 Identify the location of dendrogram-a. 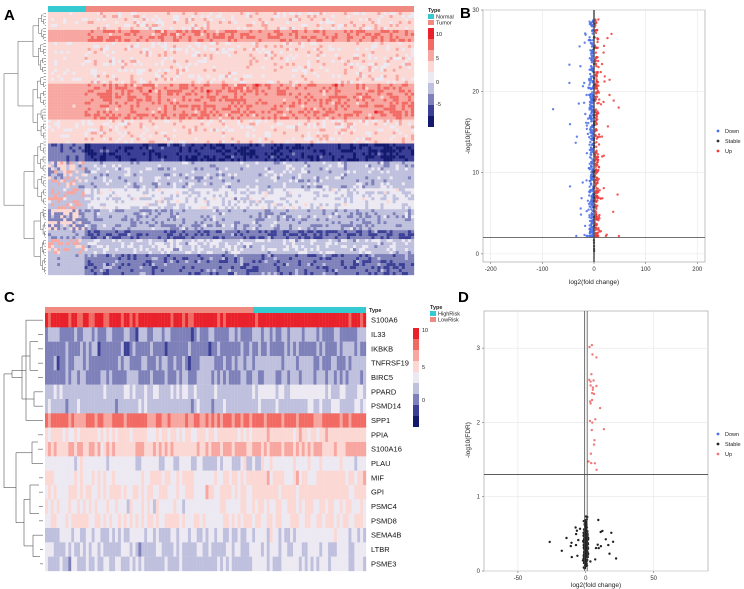
(24, 143).